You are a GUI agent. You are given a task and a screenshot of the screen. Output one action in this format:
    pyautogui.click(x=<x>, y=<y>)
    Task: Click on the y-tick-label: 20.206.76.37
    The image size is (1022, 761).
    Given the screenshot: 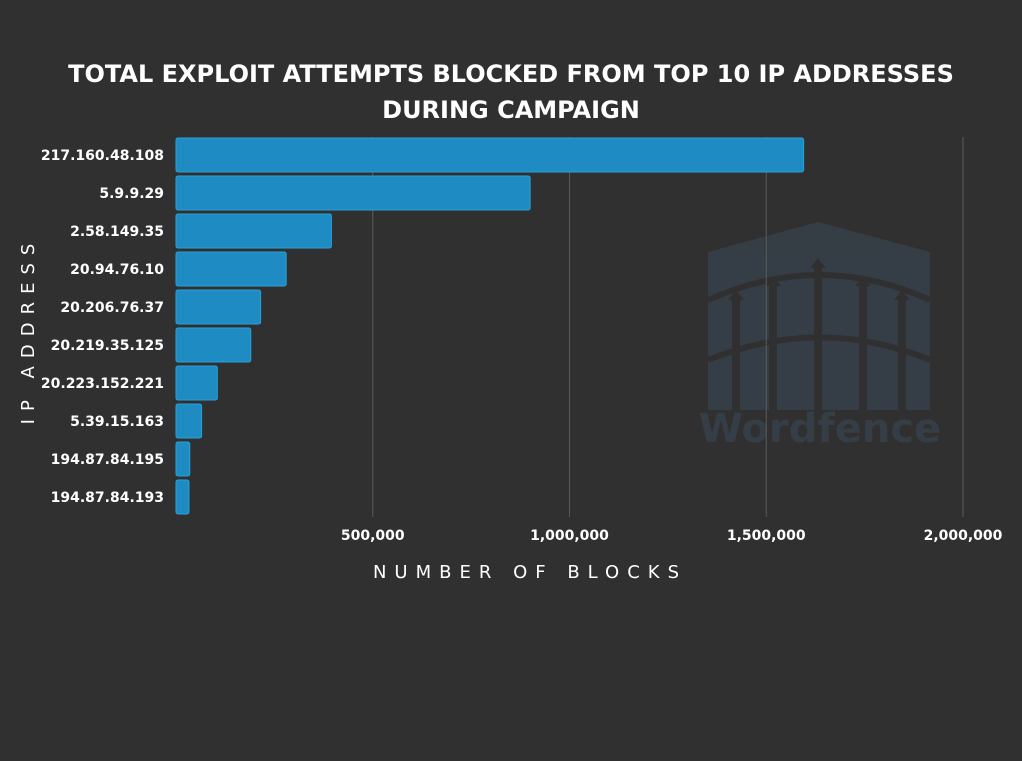 What is the action you would take?
    pyautogui.click(x=112, y=308)
    